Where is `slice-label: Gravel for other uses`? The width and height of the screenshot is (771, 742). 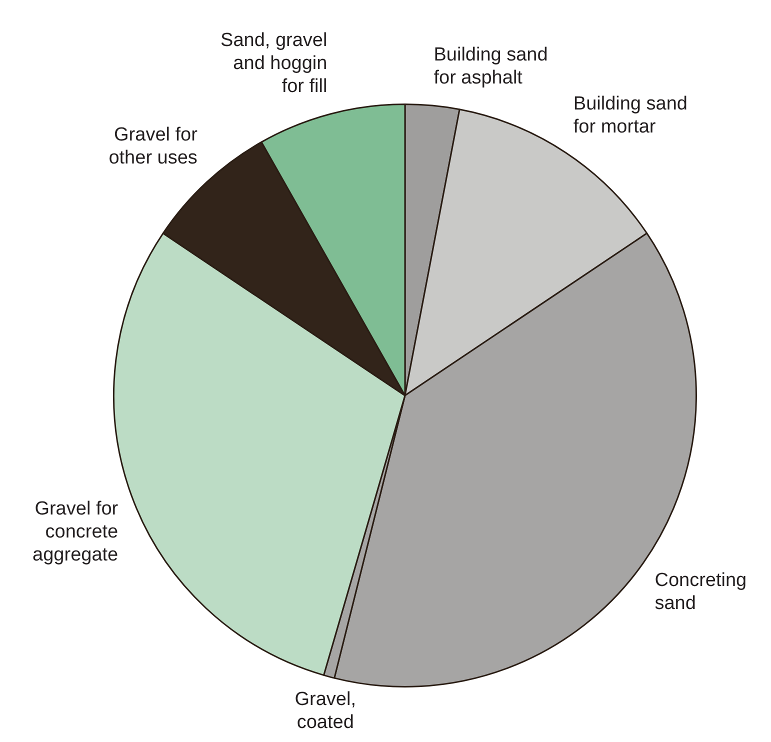
slice-label: Gravel for other uses is located at coordinates (153, 146).